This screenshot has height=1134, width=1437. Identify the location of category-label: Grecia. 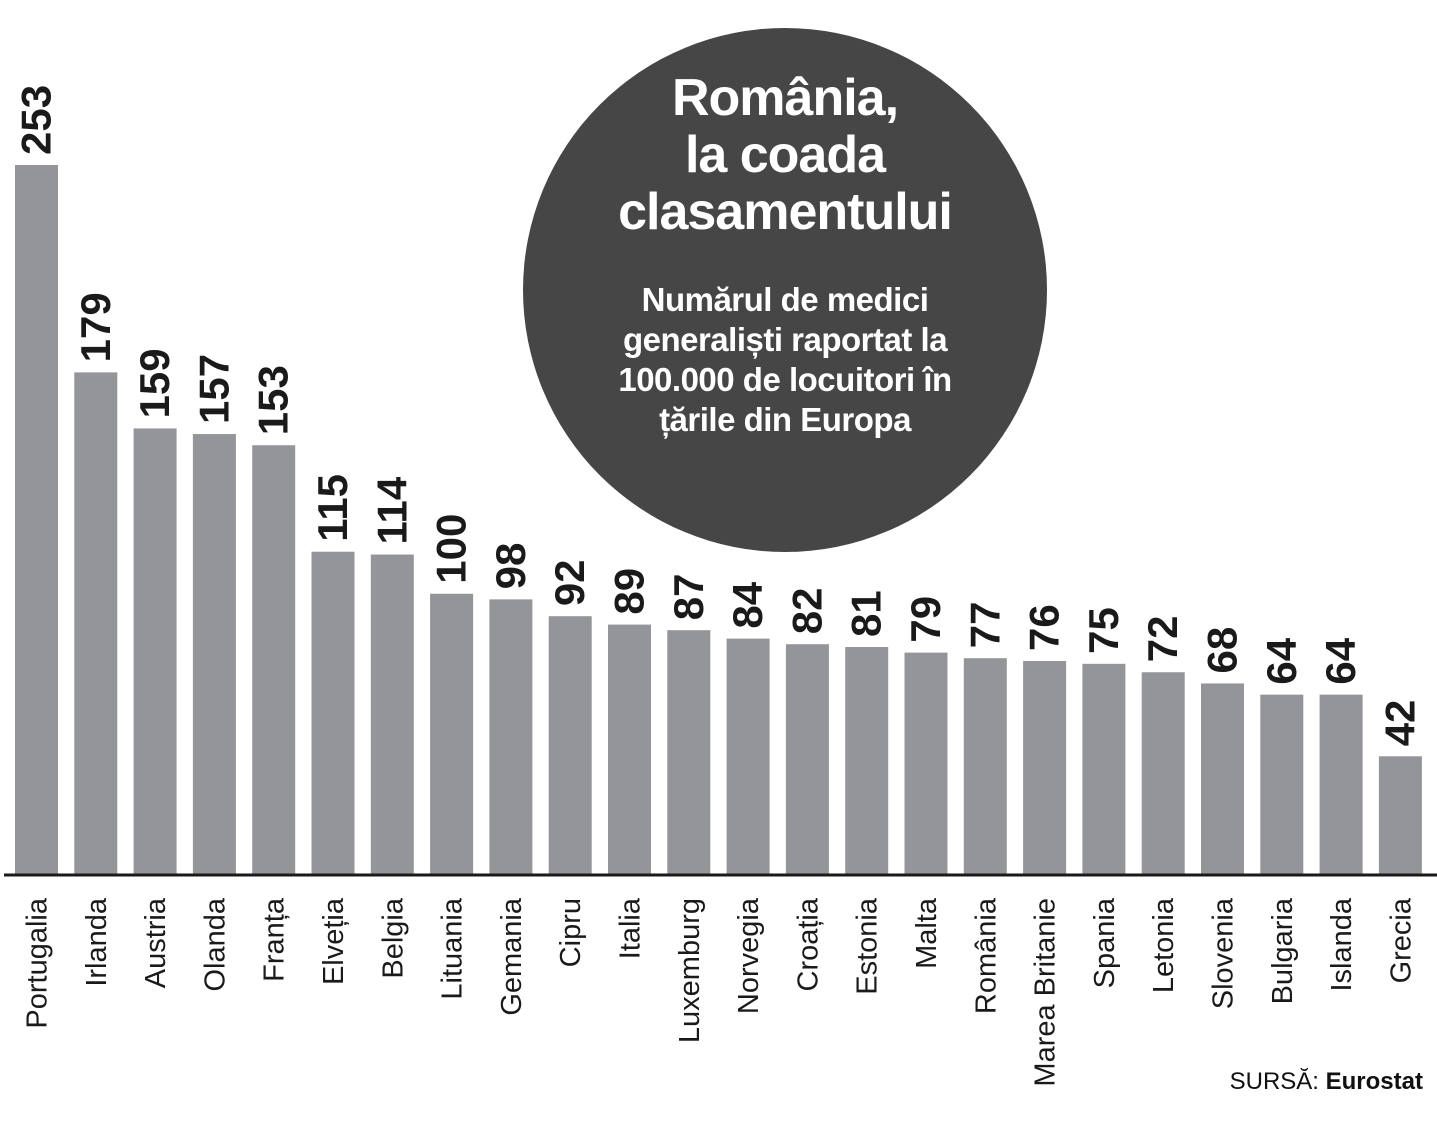
(1401, 940).